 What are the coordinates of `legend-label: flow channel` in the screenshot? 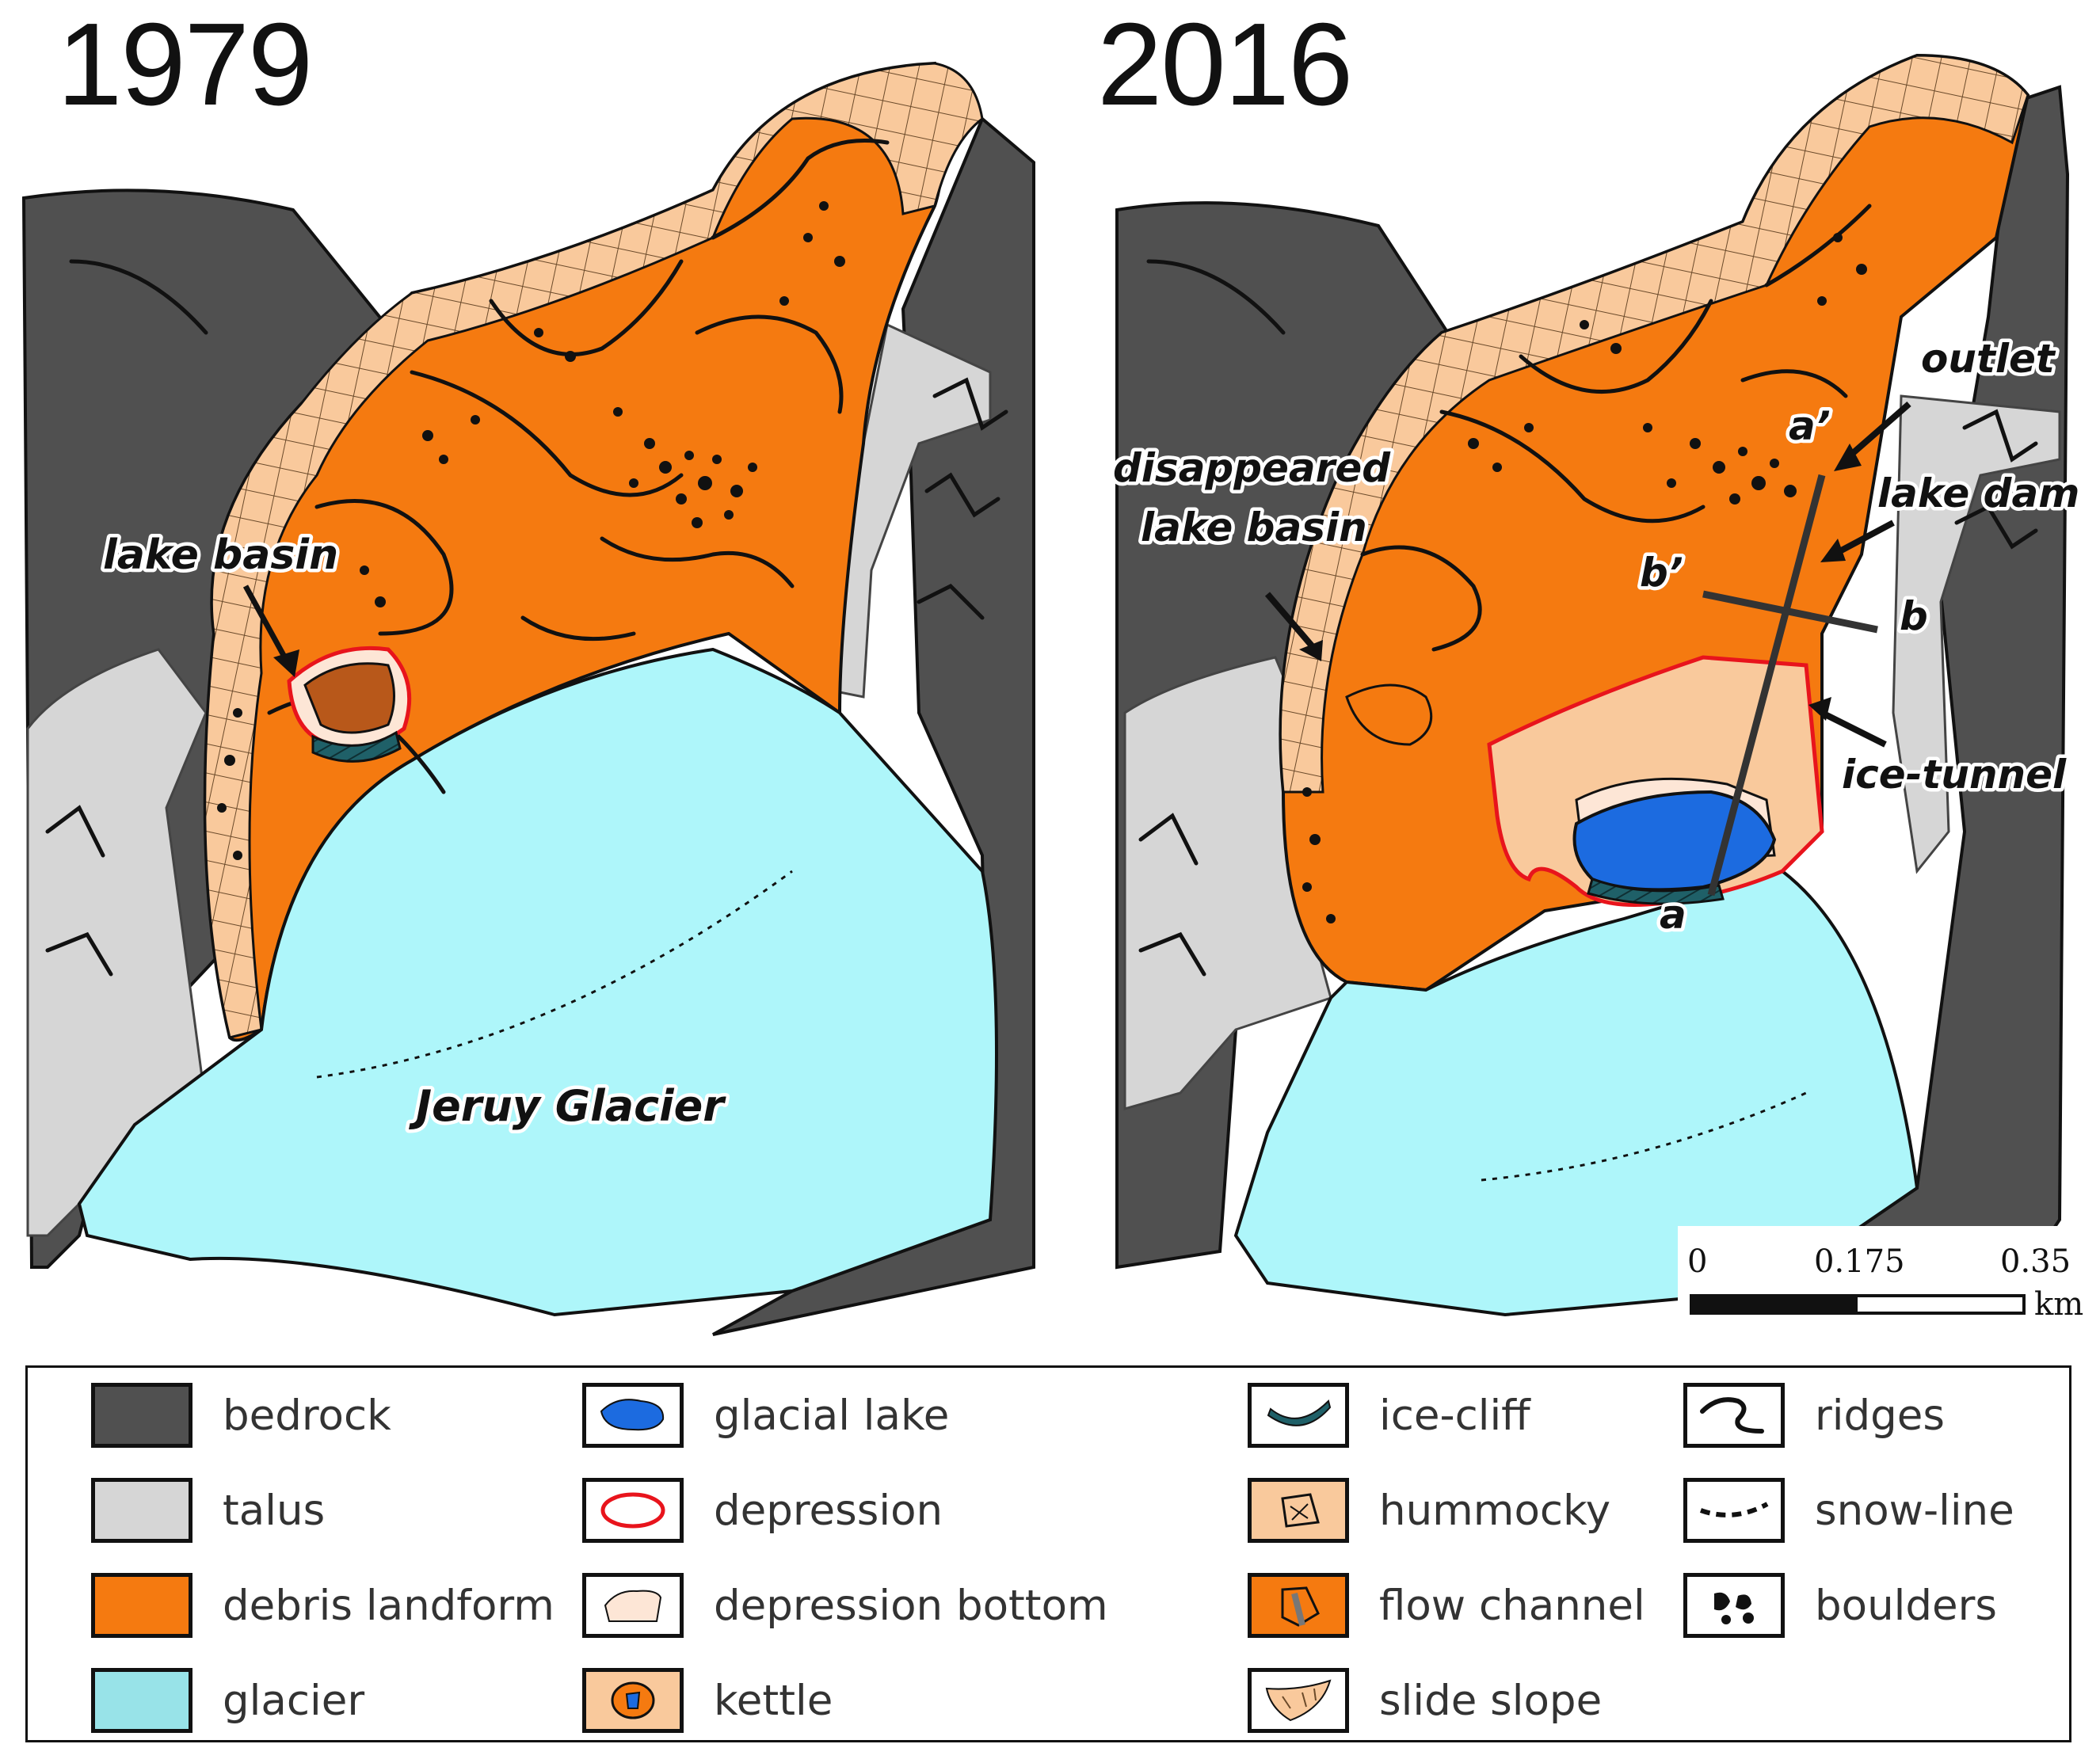 It's located at (1512, 1605).